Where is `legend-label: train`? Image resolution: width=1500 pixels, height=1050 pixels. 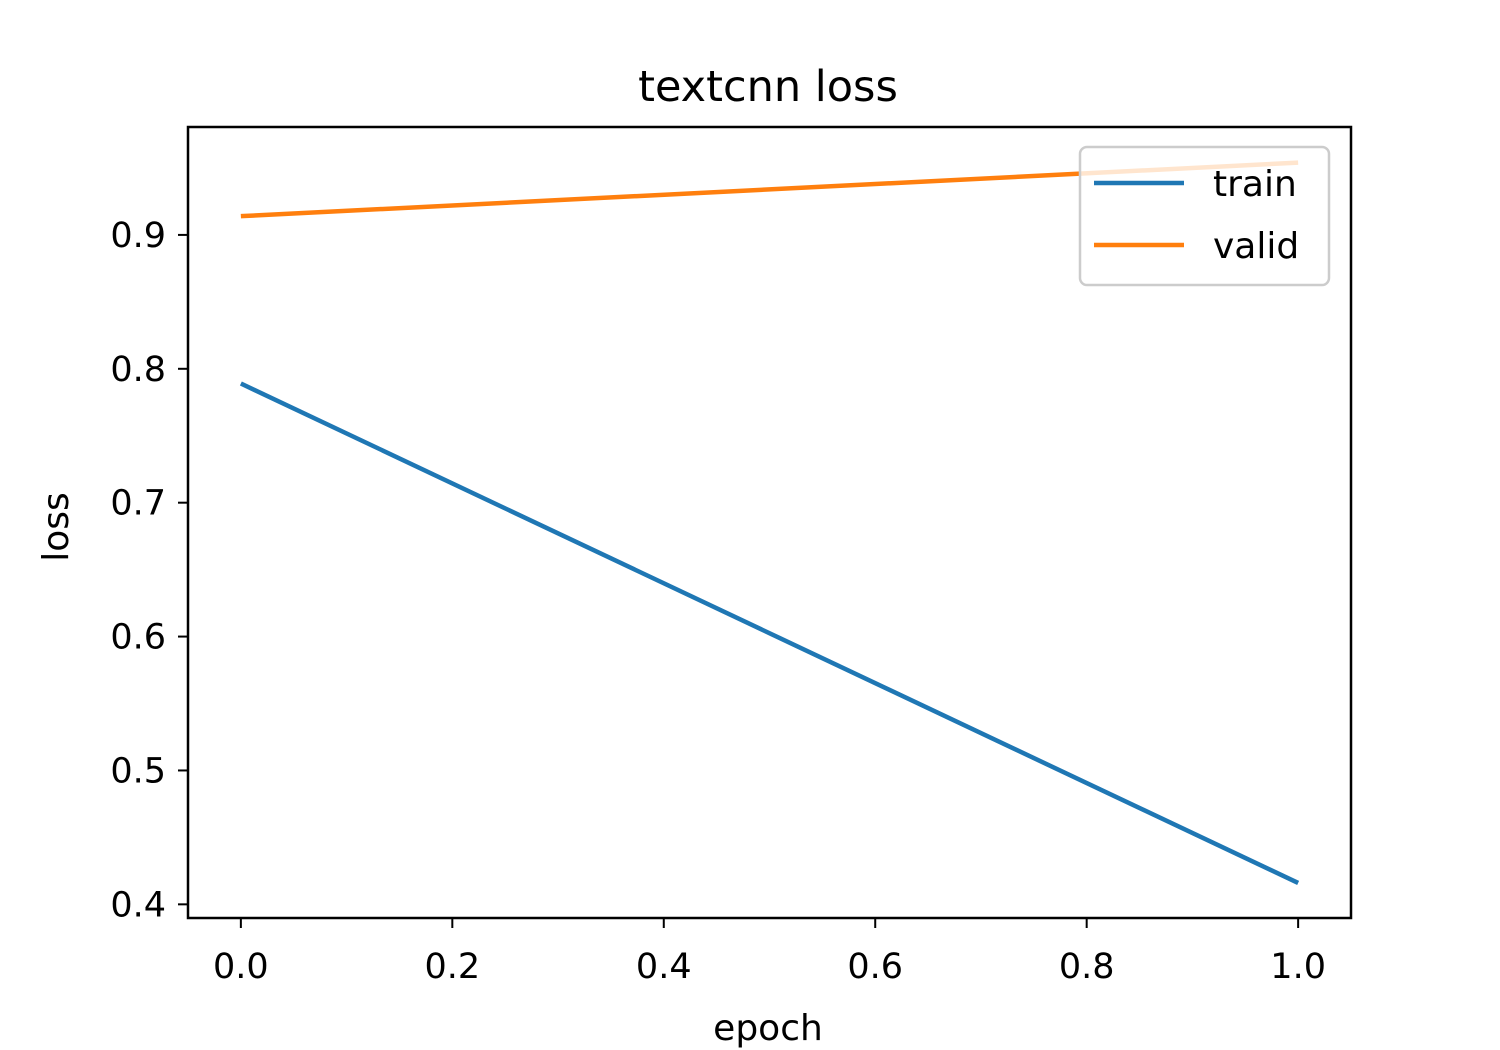 legend-label: train is located at coordinates (1255, 184).